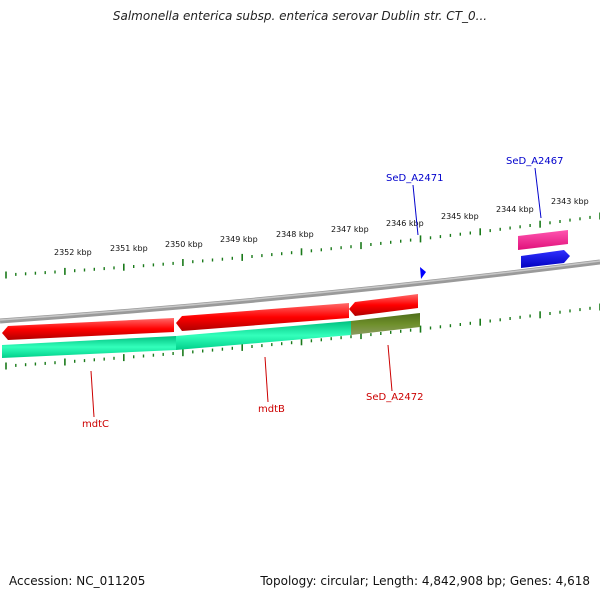 Image resolution: width=600 pixels, height=600 pixels. I want to click on gene-label-mdtC: mdtC, so click(95, 424).